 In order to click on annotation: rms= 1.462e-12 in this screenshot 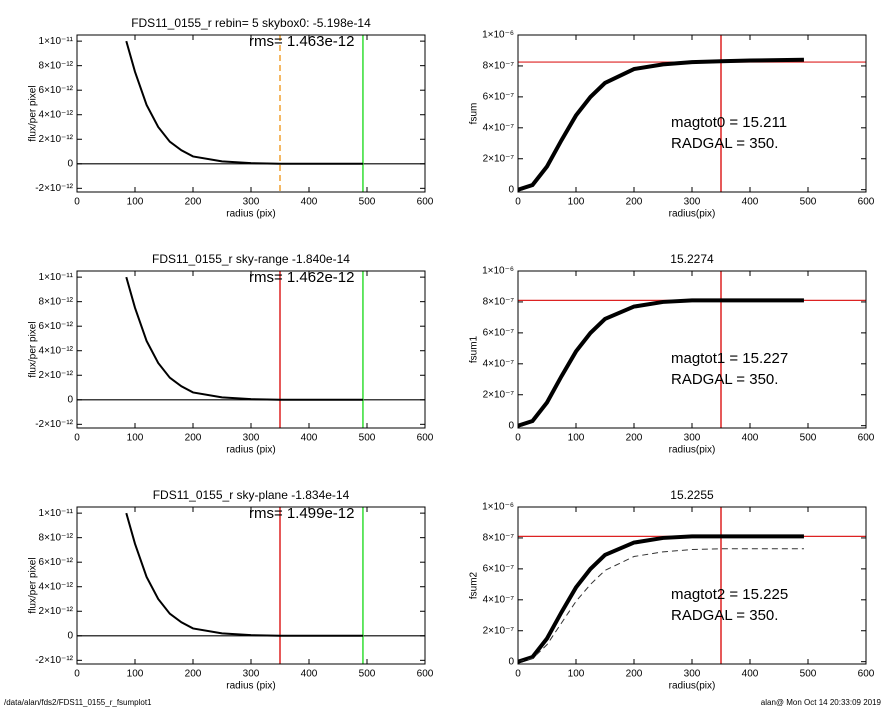, I will do `click(301, 277)`.